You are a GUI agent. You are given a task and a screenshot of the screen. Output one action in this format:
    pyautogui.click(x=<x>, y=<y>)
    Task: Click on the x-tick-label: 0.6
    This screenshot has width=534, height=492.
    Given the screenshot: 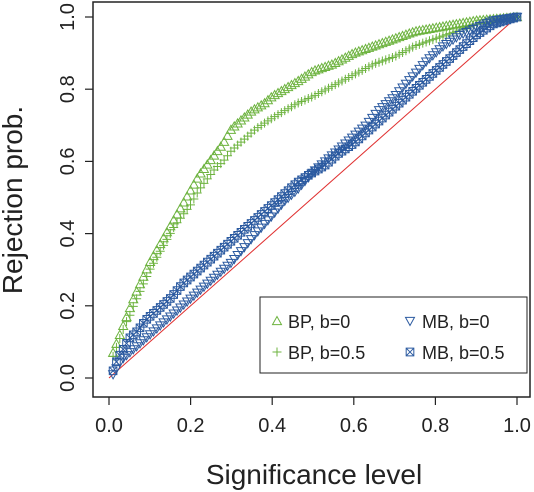 What is the action you would take?
    pyautogui.click(x=354, y=426)
    